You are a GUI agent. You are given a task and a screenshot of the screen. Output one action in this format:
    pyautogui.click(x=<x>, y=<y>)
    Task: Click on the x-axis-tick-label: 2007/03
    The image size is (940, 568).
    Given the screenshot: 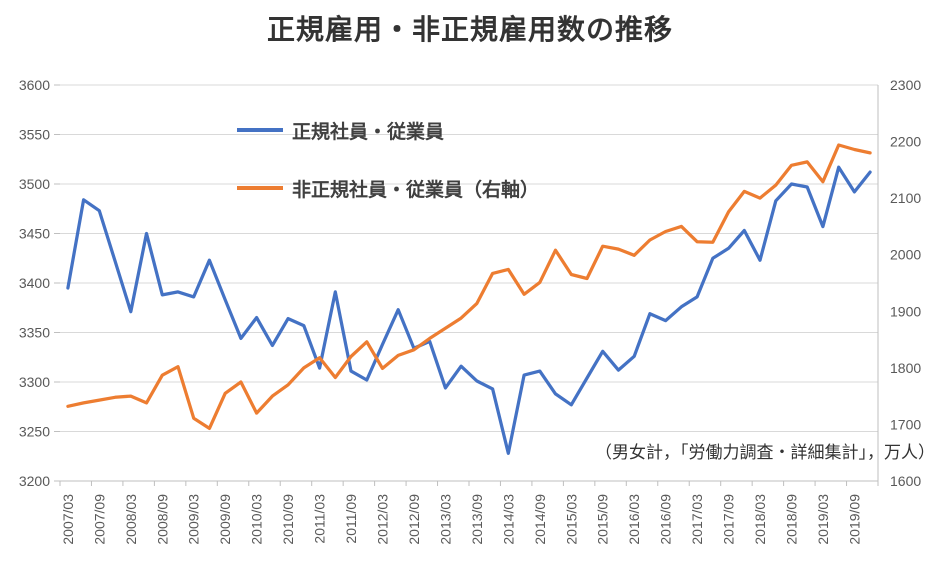 What is the action you would take?
    pyautogui.click(x=68, y=519)
    